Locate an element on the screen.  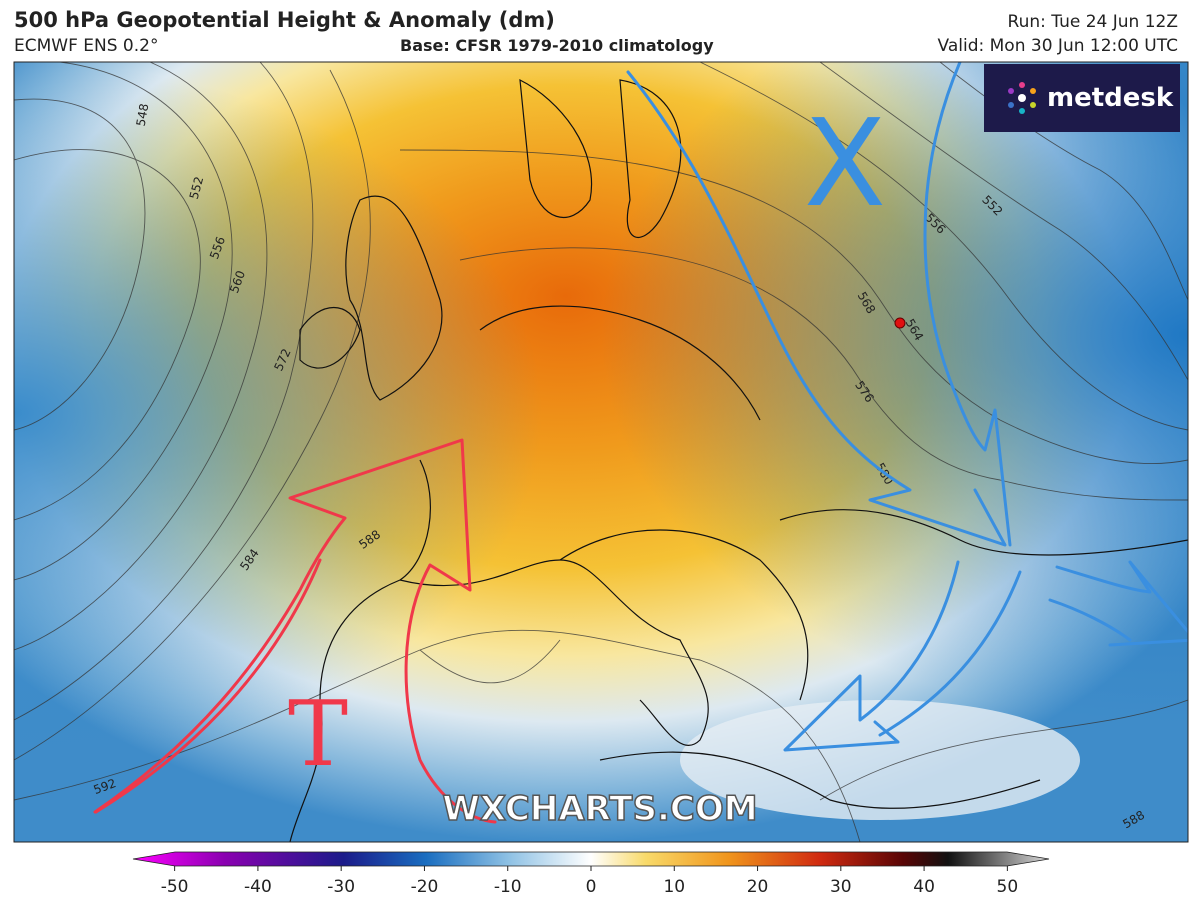
location-dot is located at coordinates (900, 323).